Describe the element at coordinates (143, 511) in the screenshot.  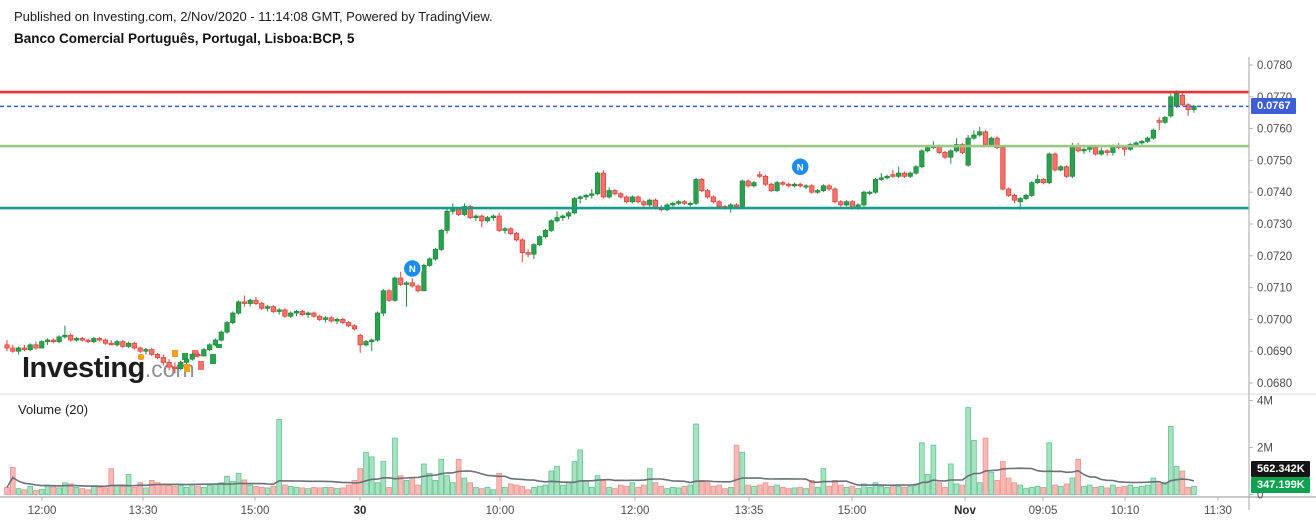
I see `time-tick-label: 13:30` at that location.